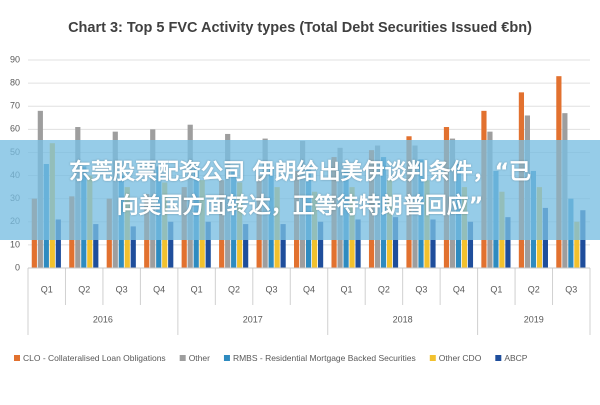 The image size is (600, 405). What do you see at coordinates (15, 59) in the screenshot?
I see `y-tick-label: 90` at bounding box center [15, 59].